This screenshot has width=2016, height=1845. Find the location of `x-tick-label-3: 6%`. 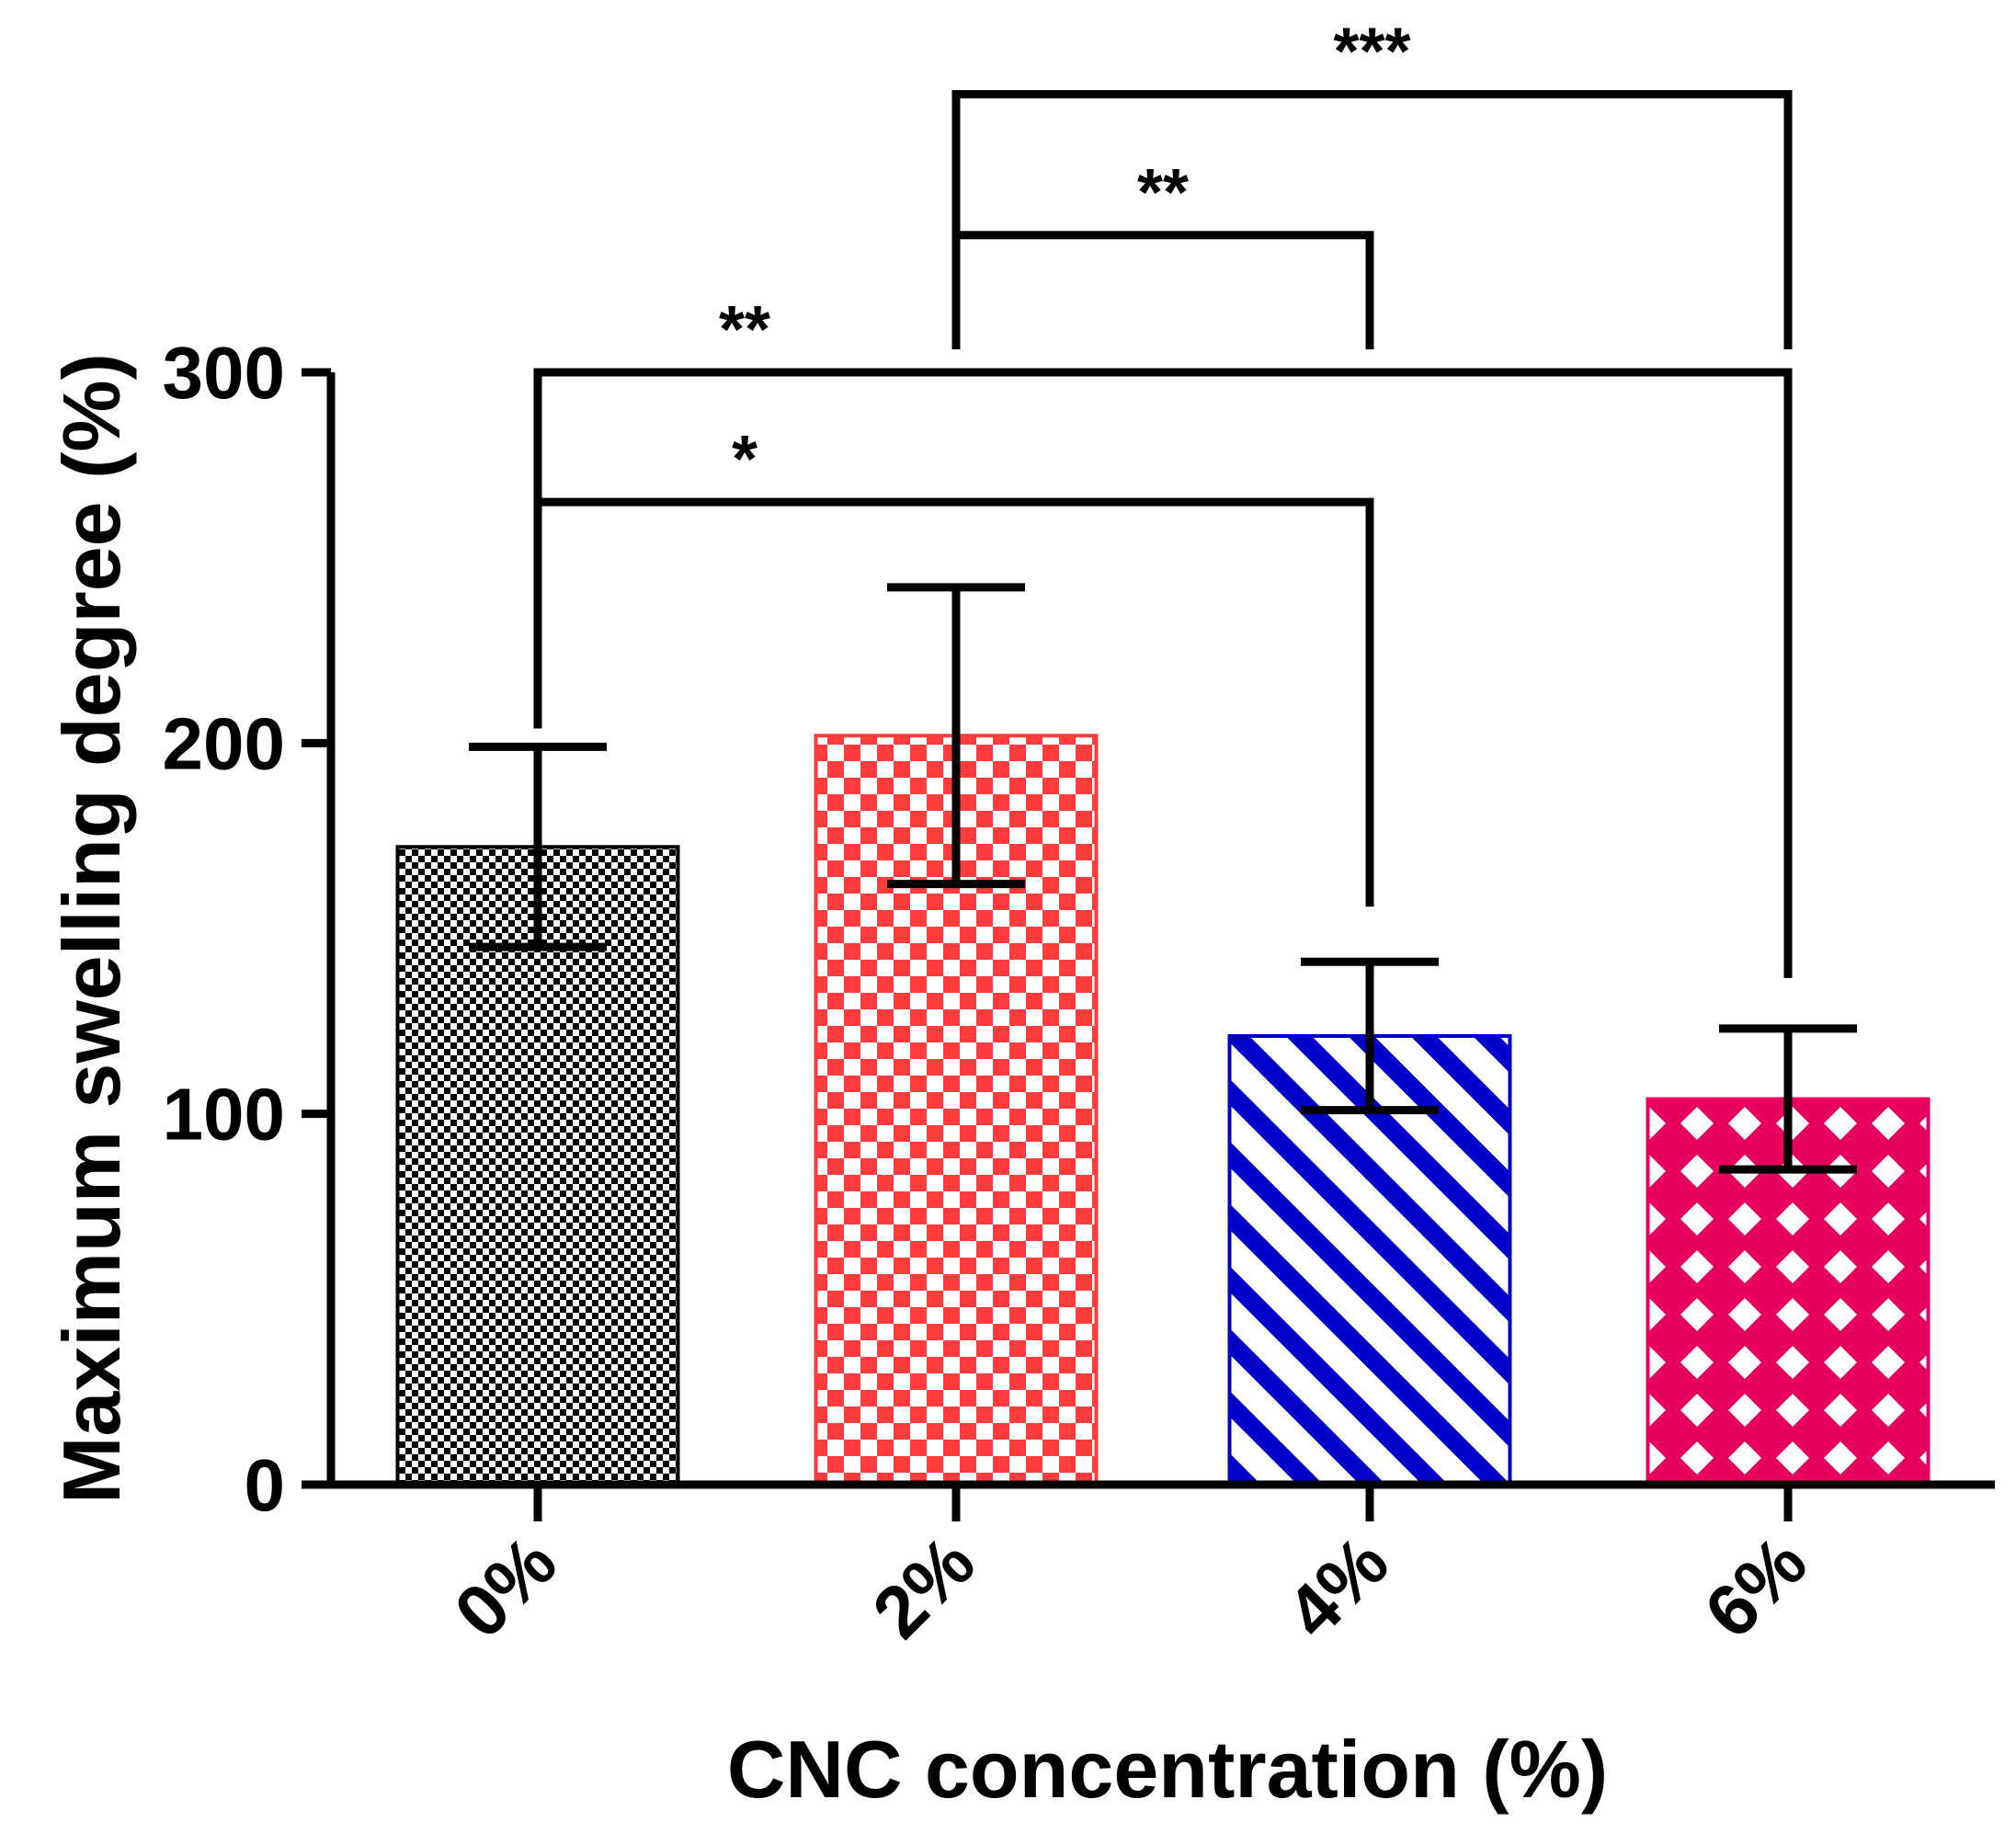

x-tick-label-3: 6% is located at coordinates (1755, 1587).